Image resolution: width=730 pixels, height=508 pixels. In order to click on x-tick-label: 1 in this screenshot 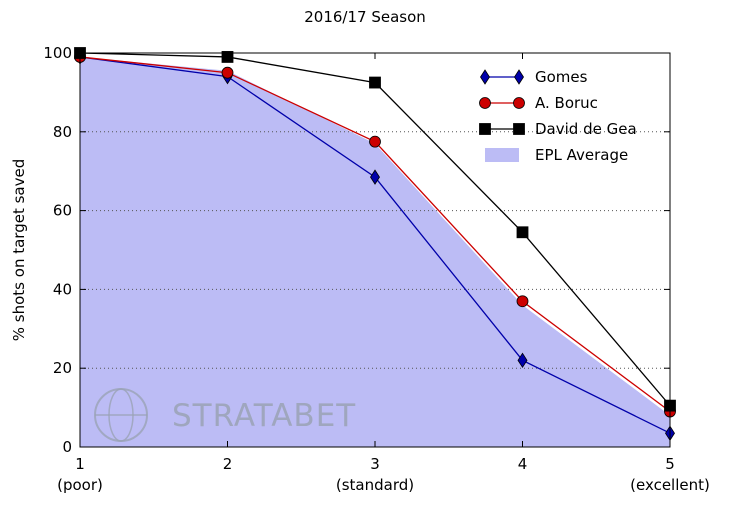, I will do `click(80, 464)`.